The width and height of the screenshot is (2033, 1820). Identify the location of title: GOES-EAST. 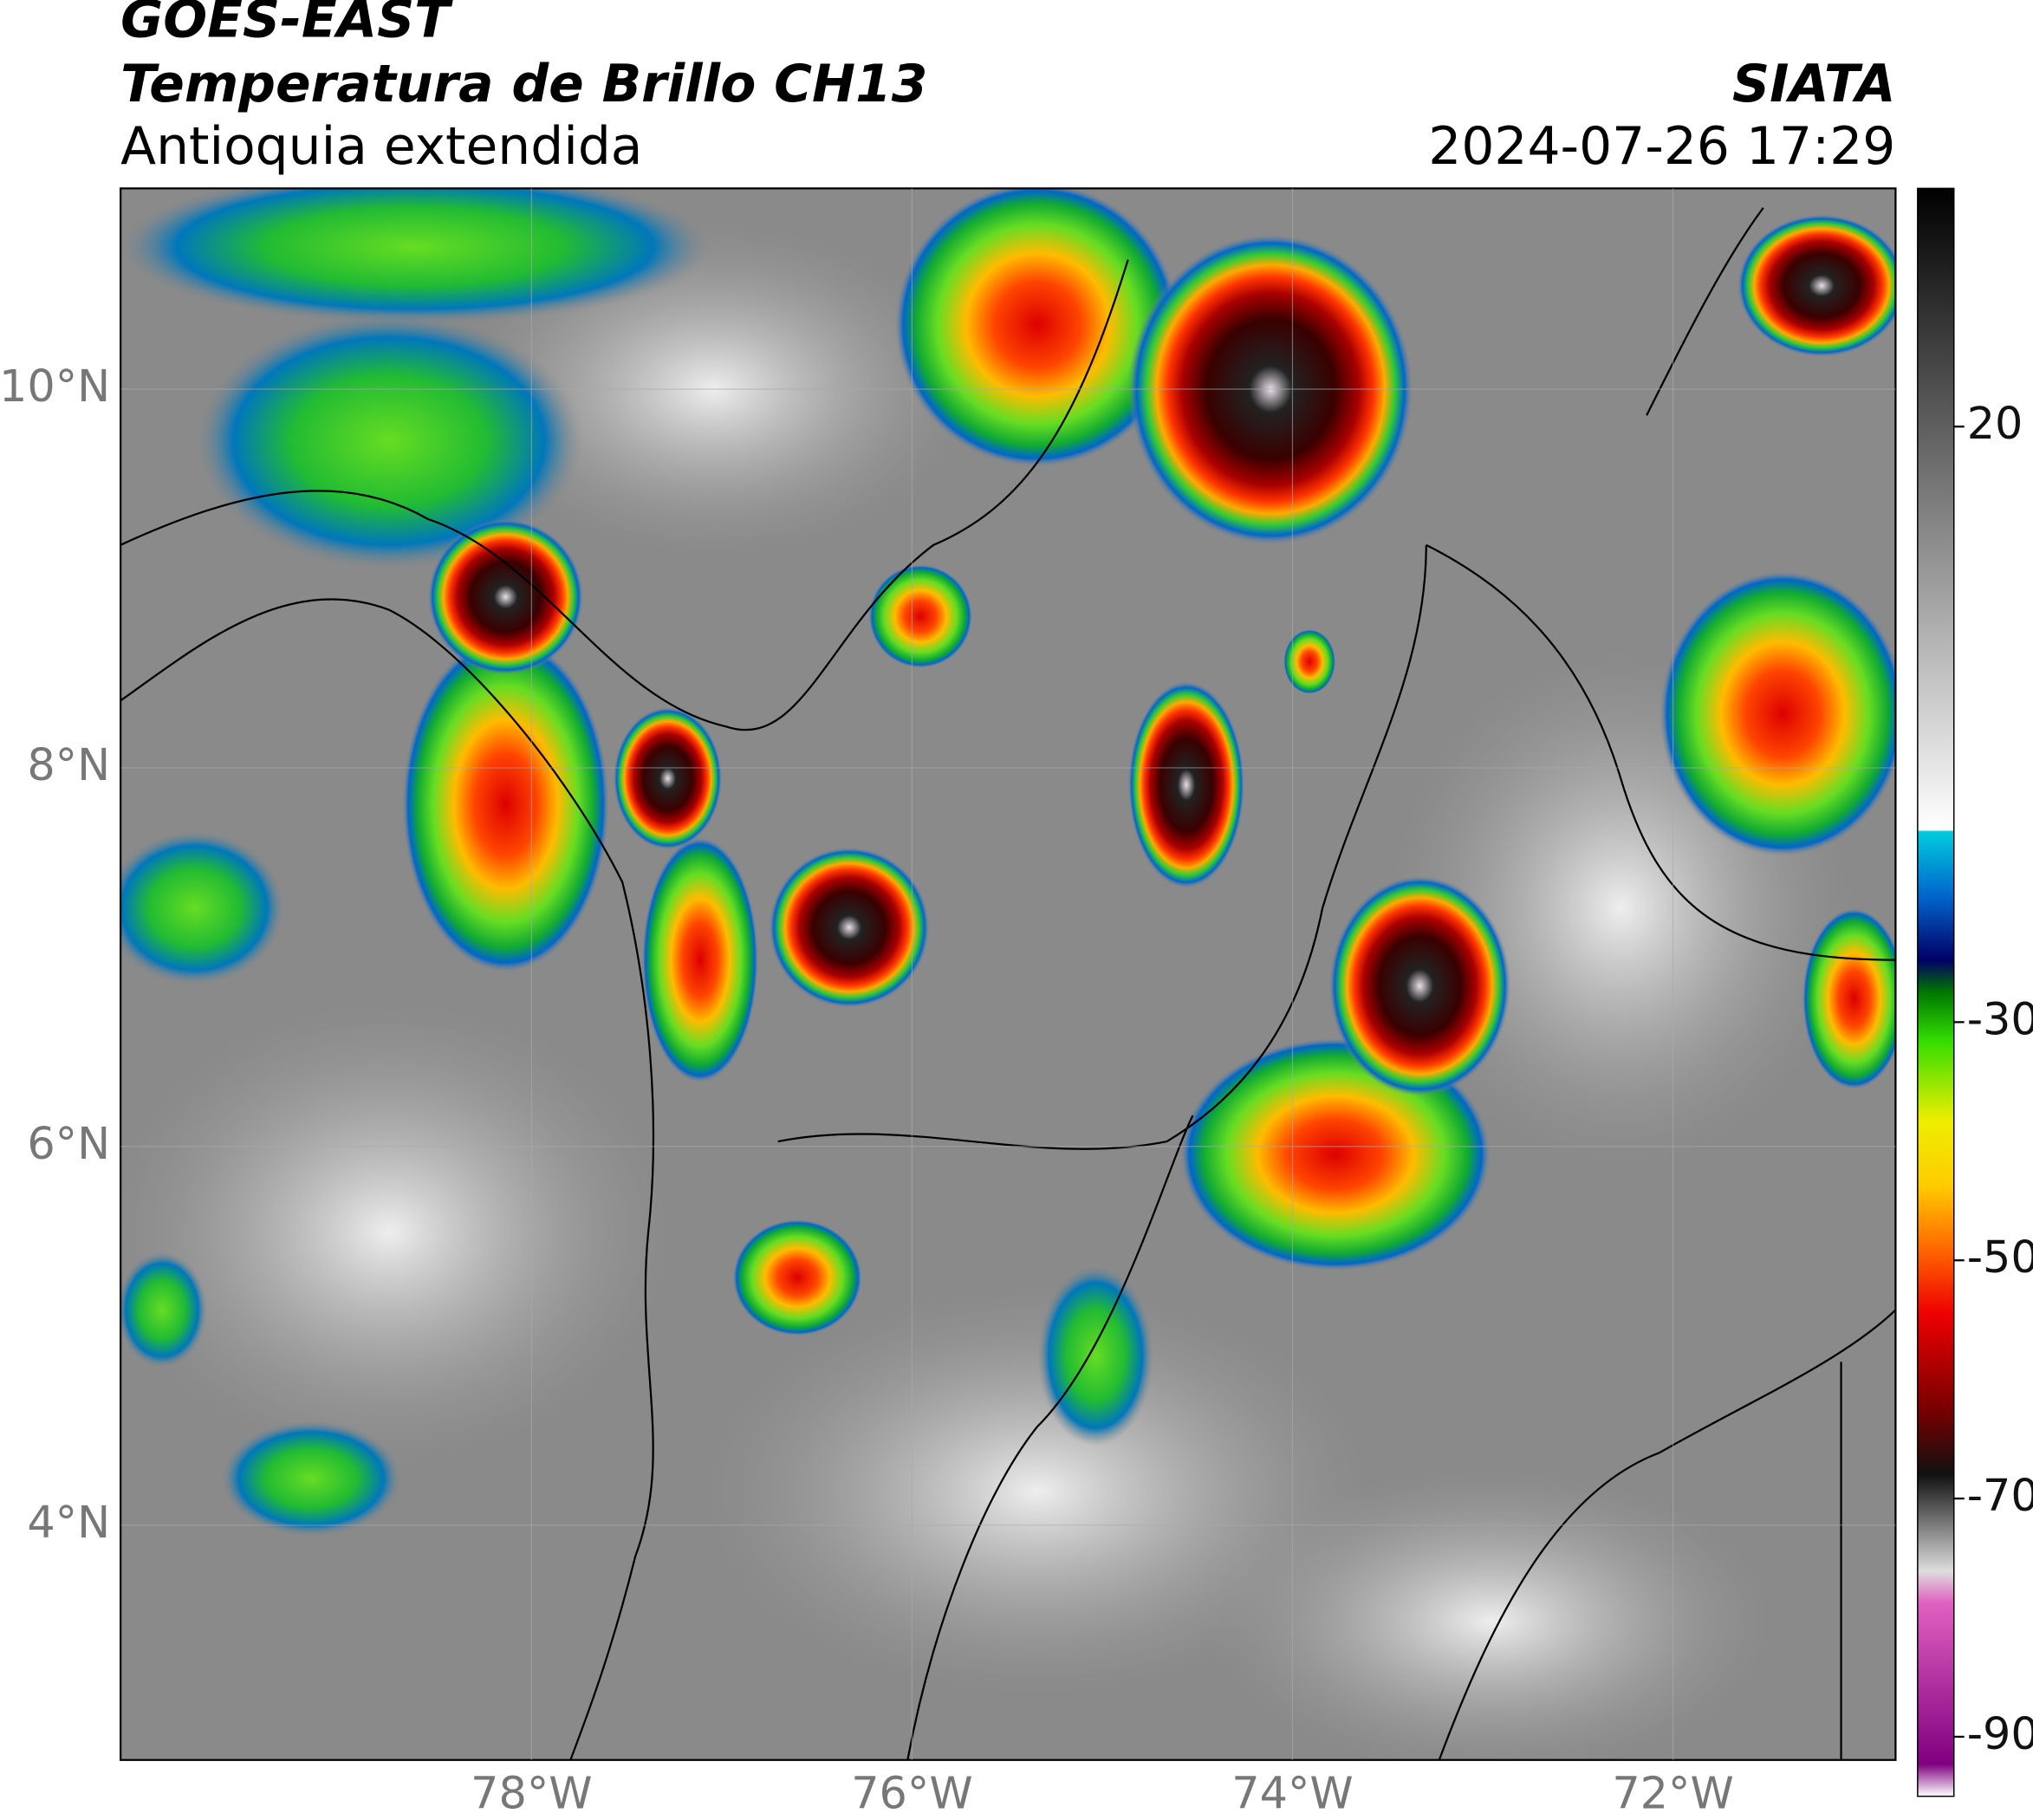
(286, 24).